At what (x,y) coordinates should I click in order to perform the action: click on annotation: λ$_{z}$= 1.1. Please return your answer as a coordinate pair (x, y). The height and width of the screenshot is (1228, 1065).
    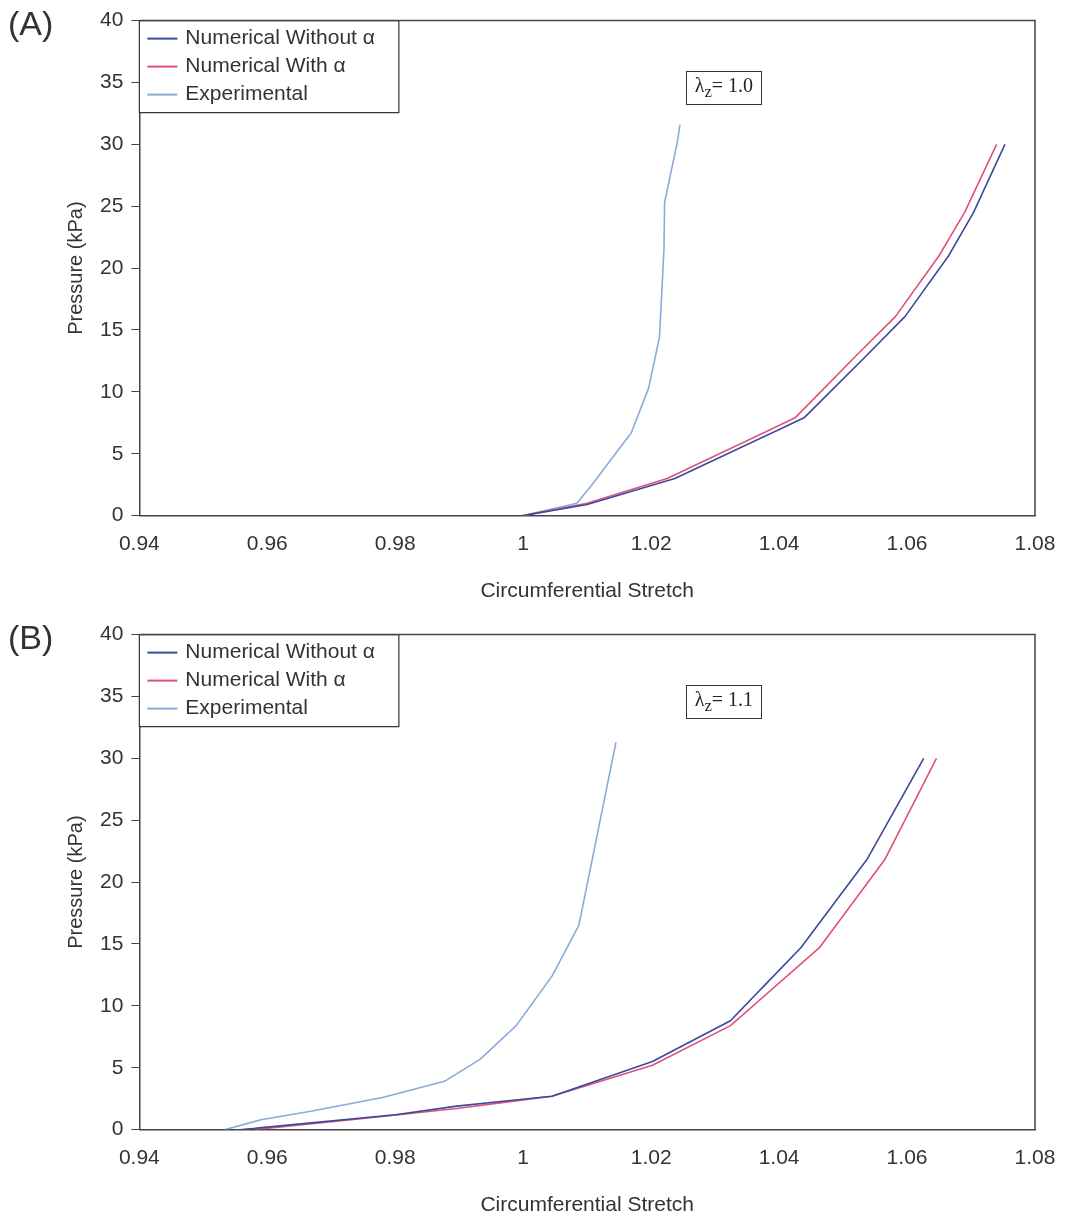
    Looking at the image, I should click on (724, 701).